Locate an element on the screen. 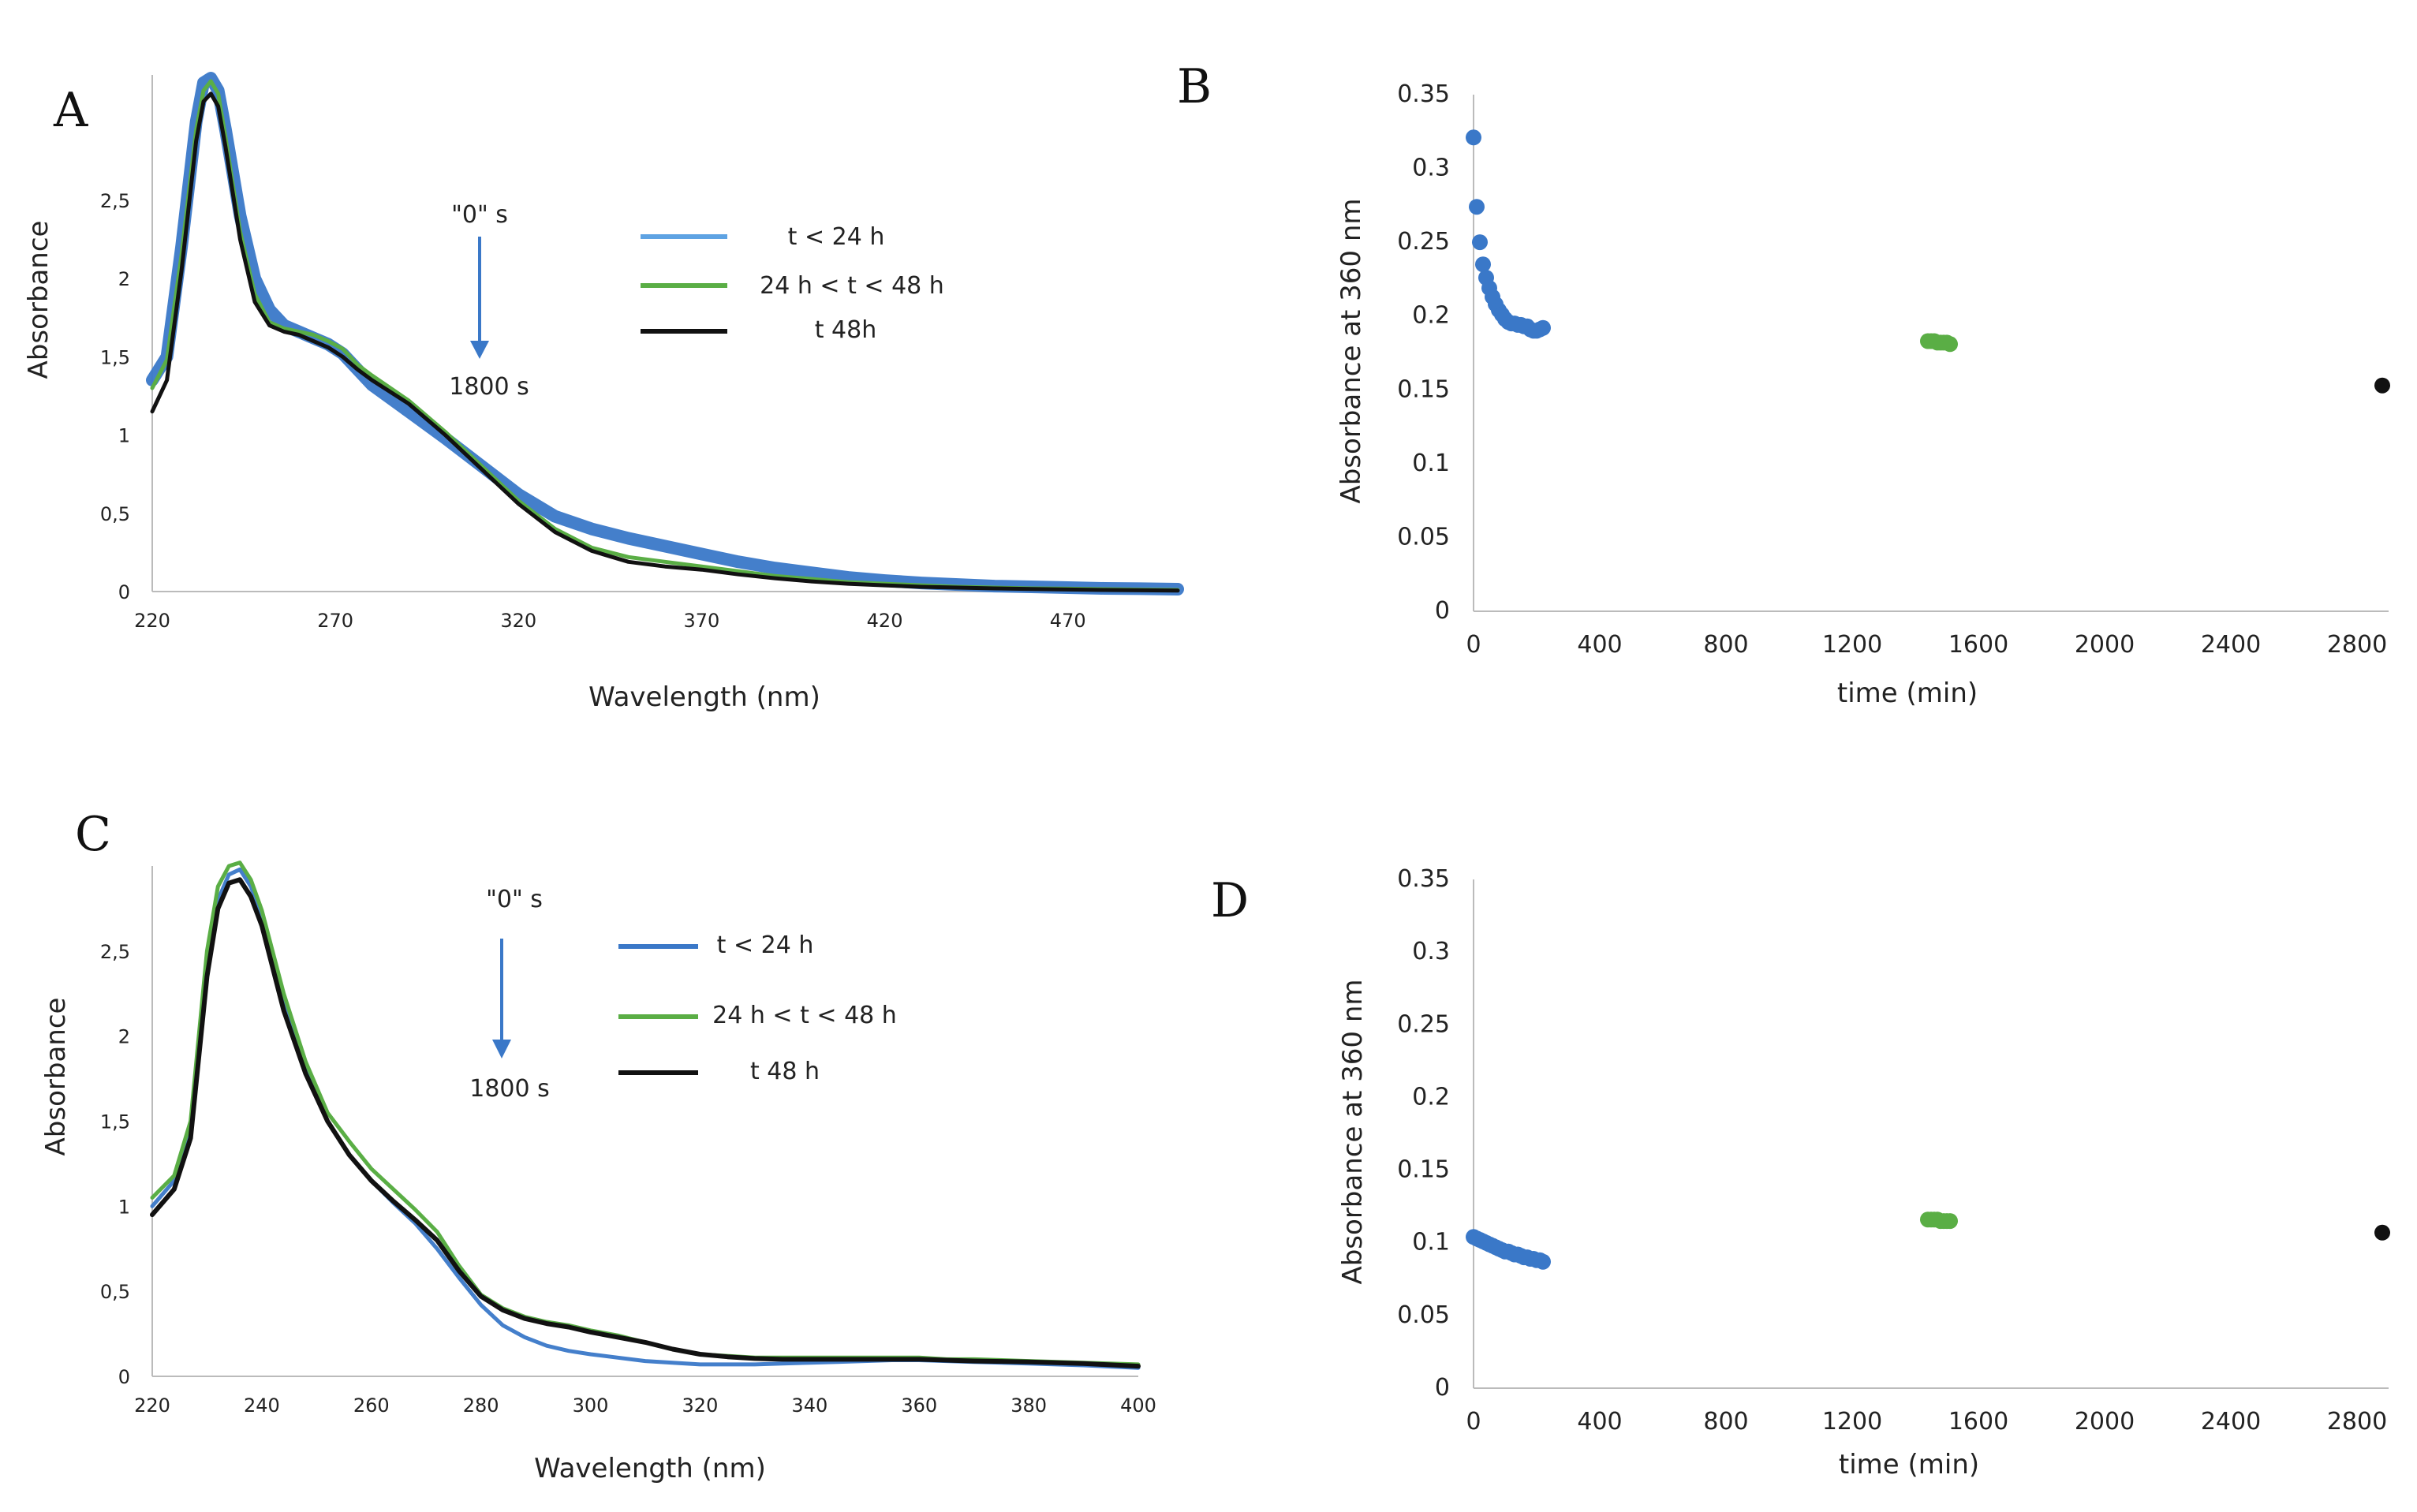 The image size is (2417, 1512). legend-a-label-2: 24 h < t < 48 h is located at coordinates (852, 286).